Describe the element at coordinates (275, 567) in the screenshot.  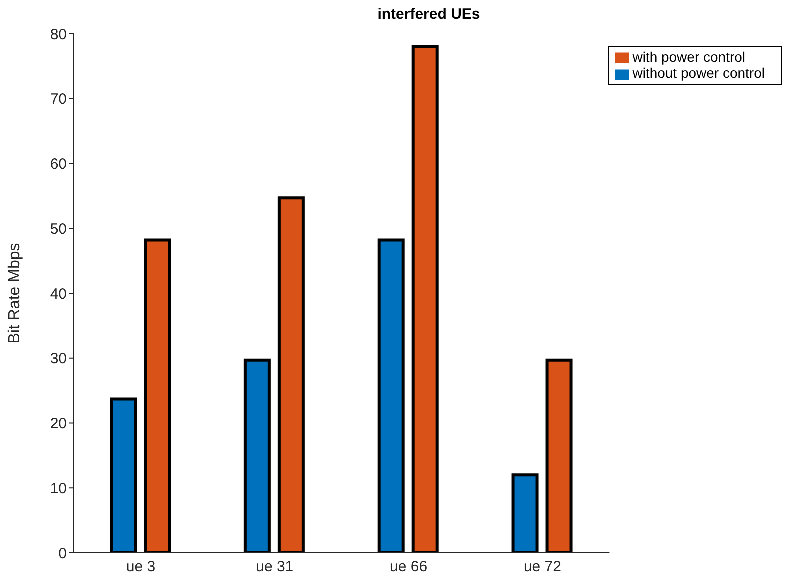
I see `x-tick-label: ue 31` at that location.